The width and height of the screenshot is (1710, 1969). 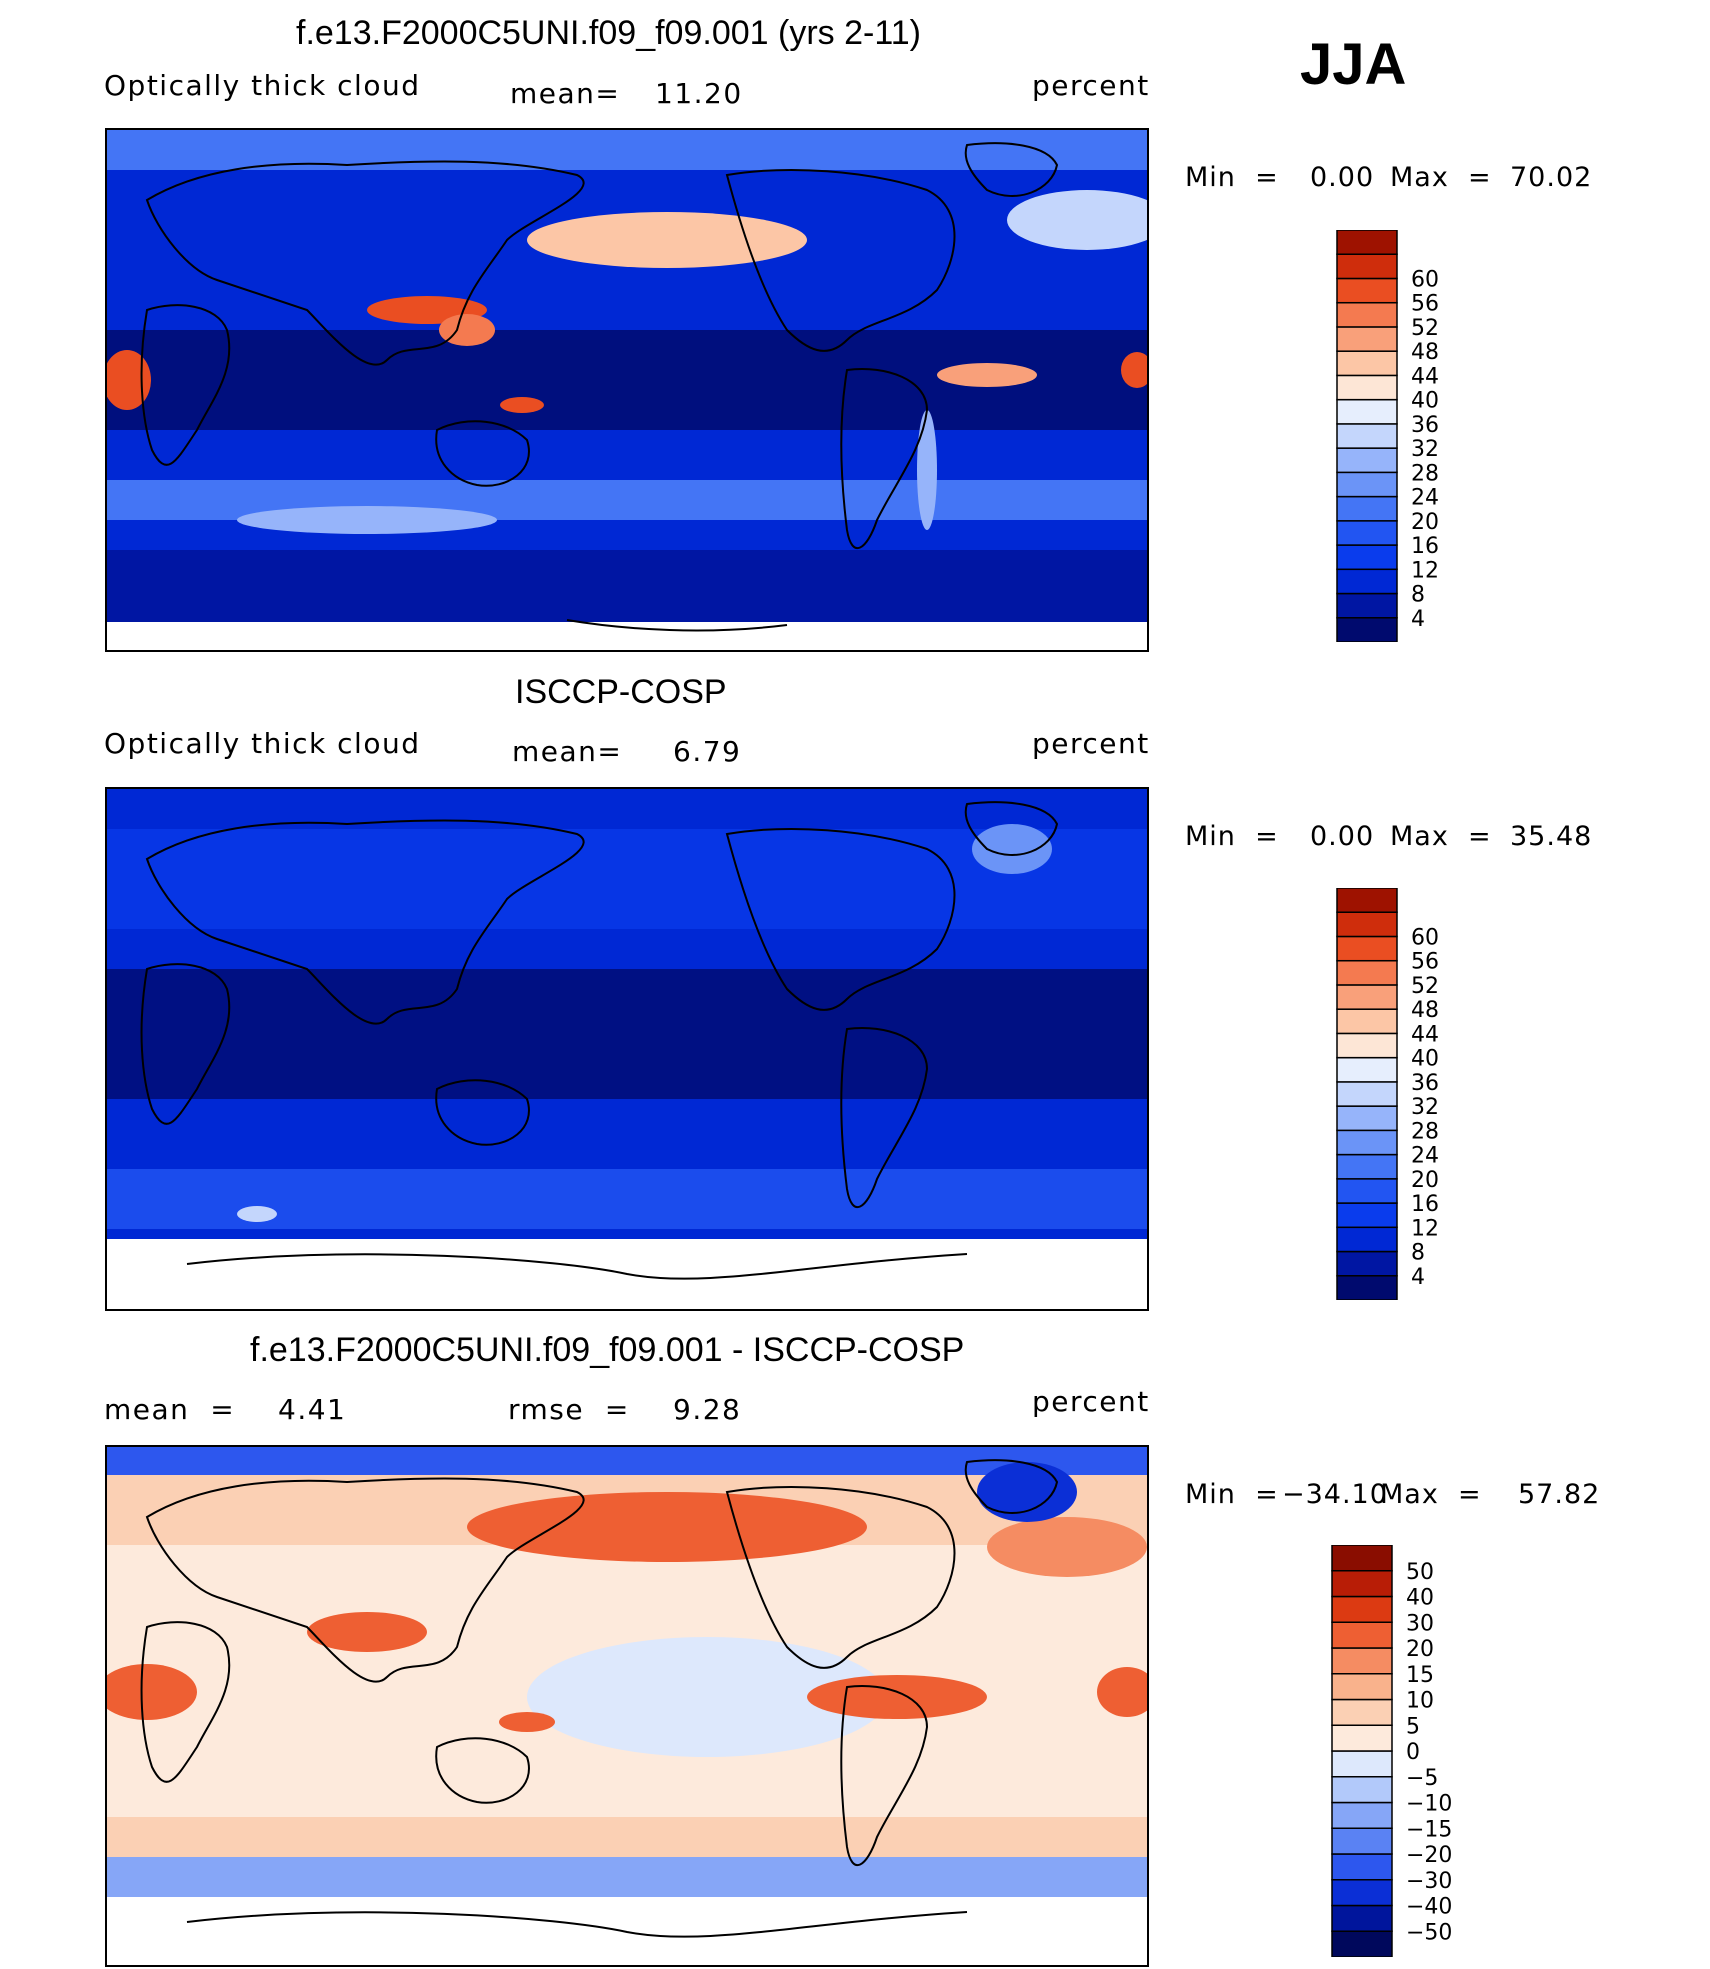 I want to click on panel1-africa-east, so click(x=1134, y=370).